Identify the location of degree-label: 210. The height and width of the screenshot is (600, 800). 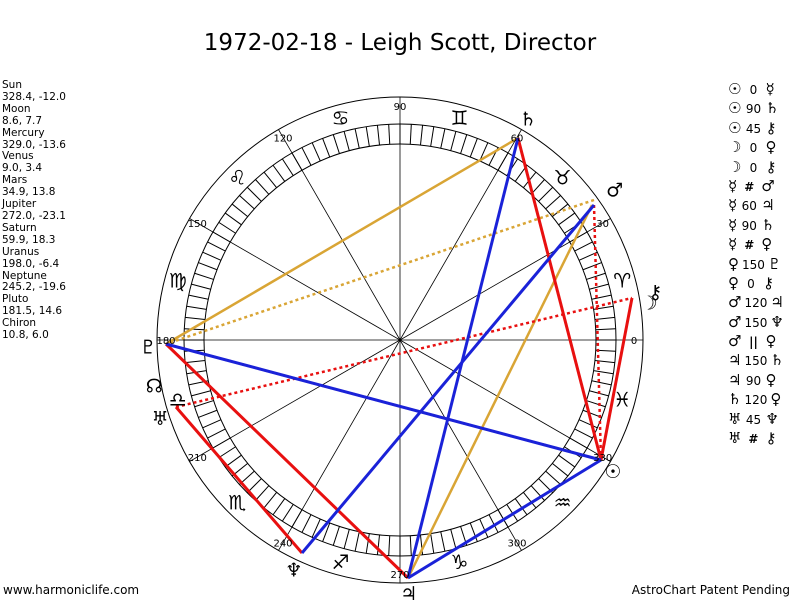
(197, 458).